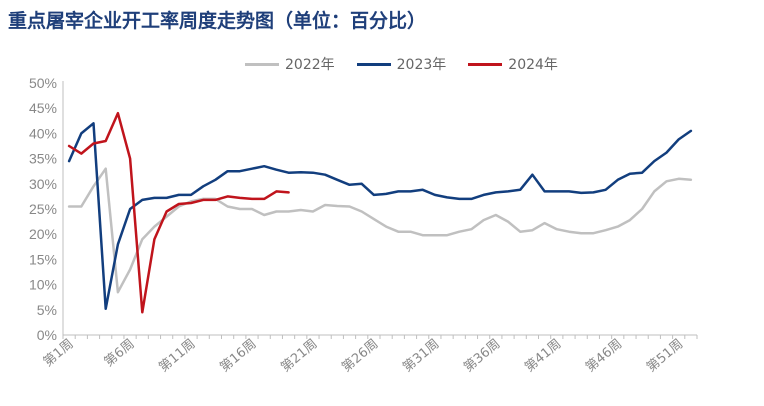 This screenshot has width=764, height=406. What do you see at coordinates (533, 65) in the screenshot?
I see `legend-label-2024: 2024年` at bounding box center [533, 65].